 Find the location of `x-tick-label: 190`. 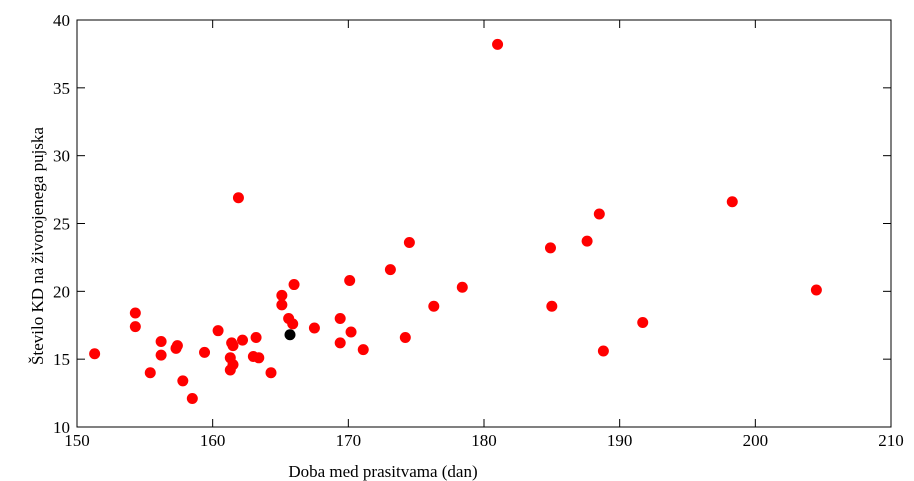

x-tick-label: 190 is located at coordinates (620, 440).